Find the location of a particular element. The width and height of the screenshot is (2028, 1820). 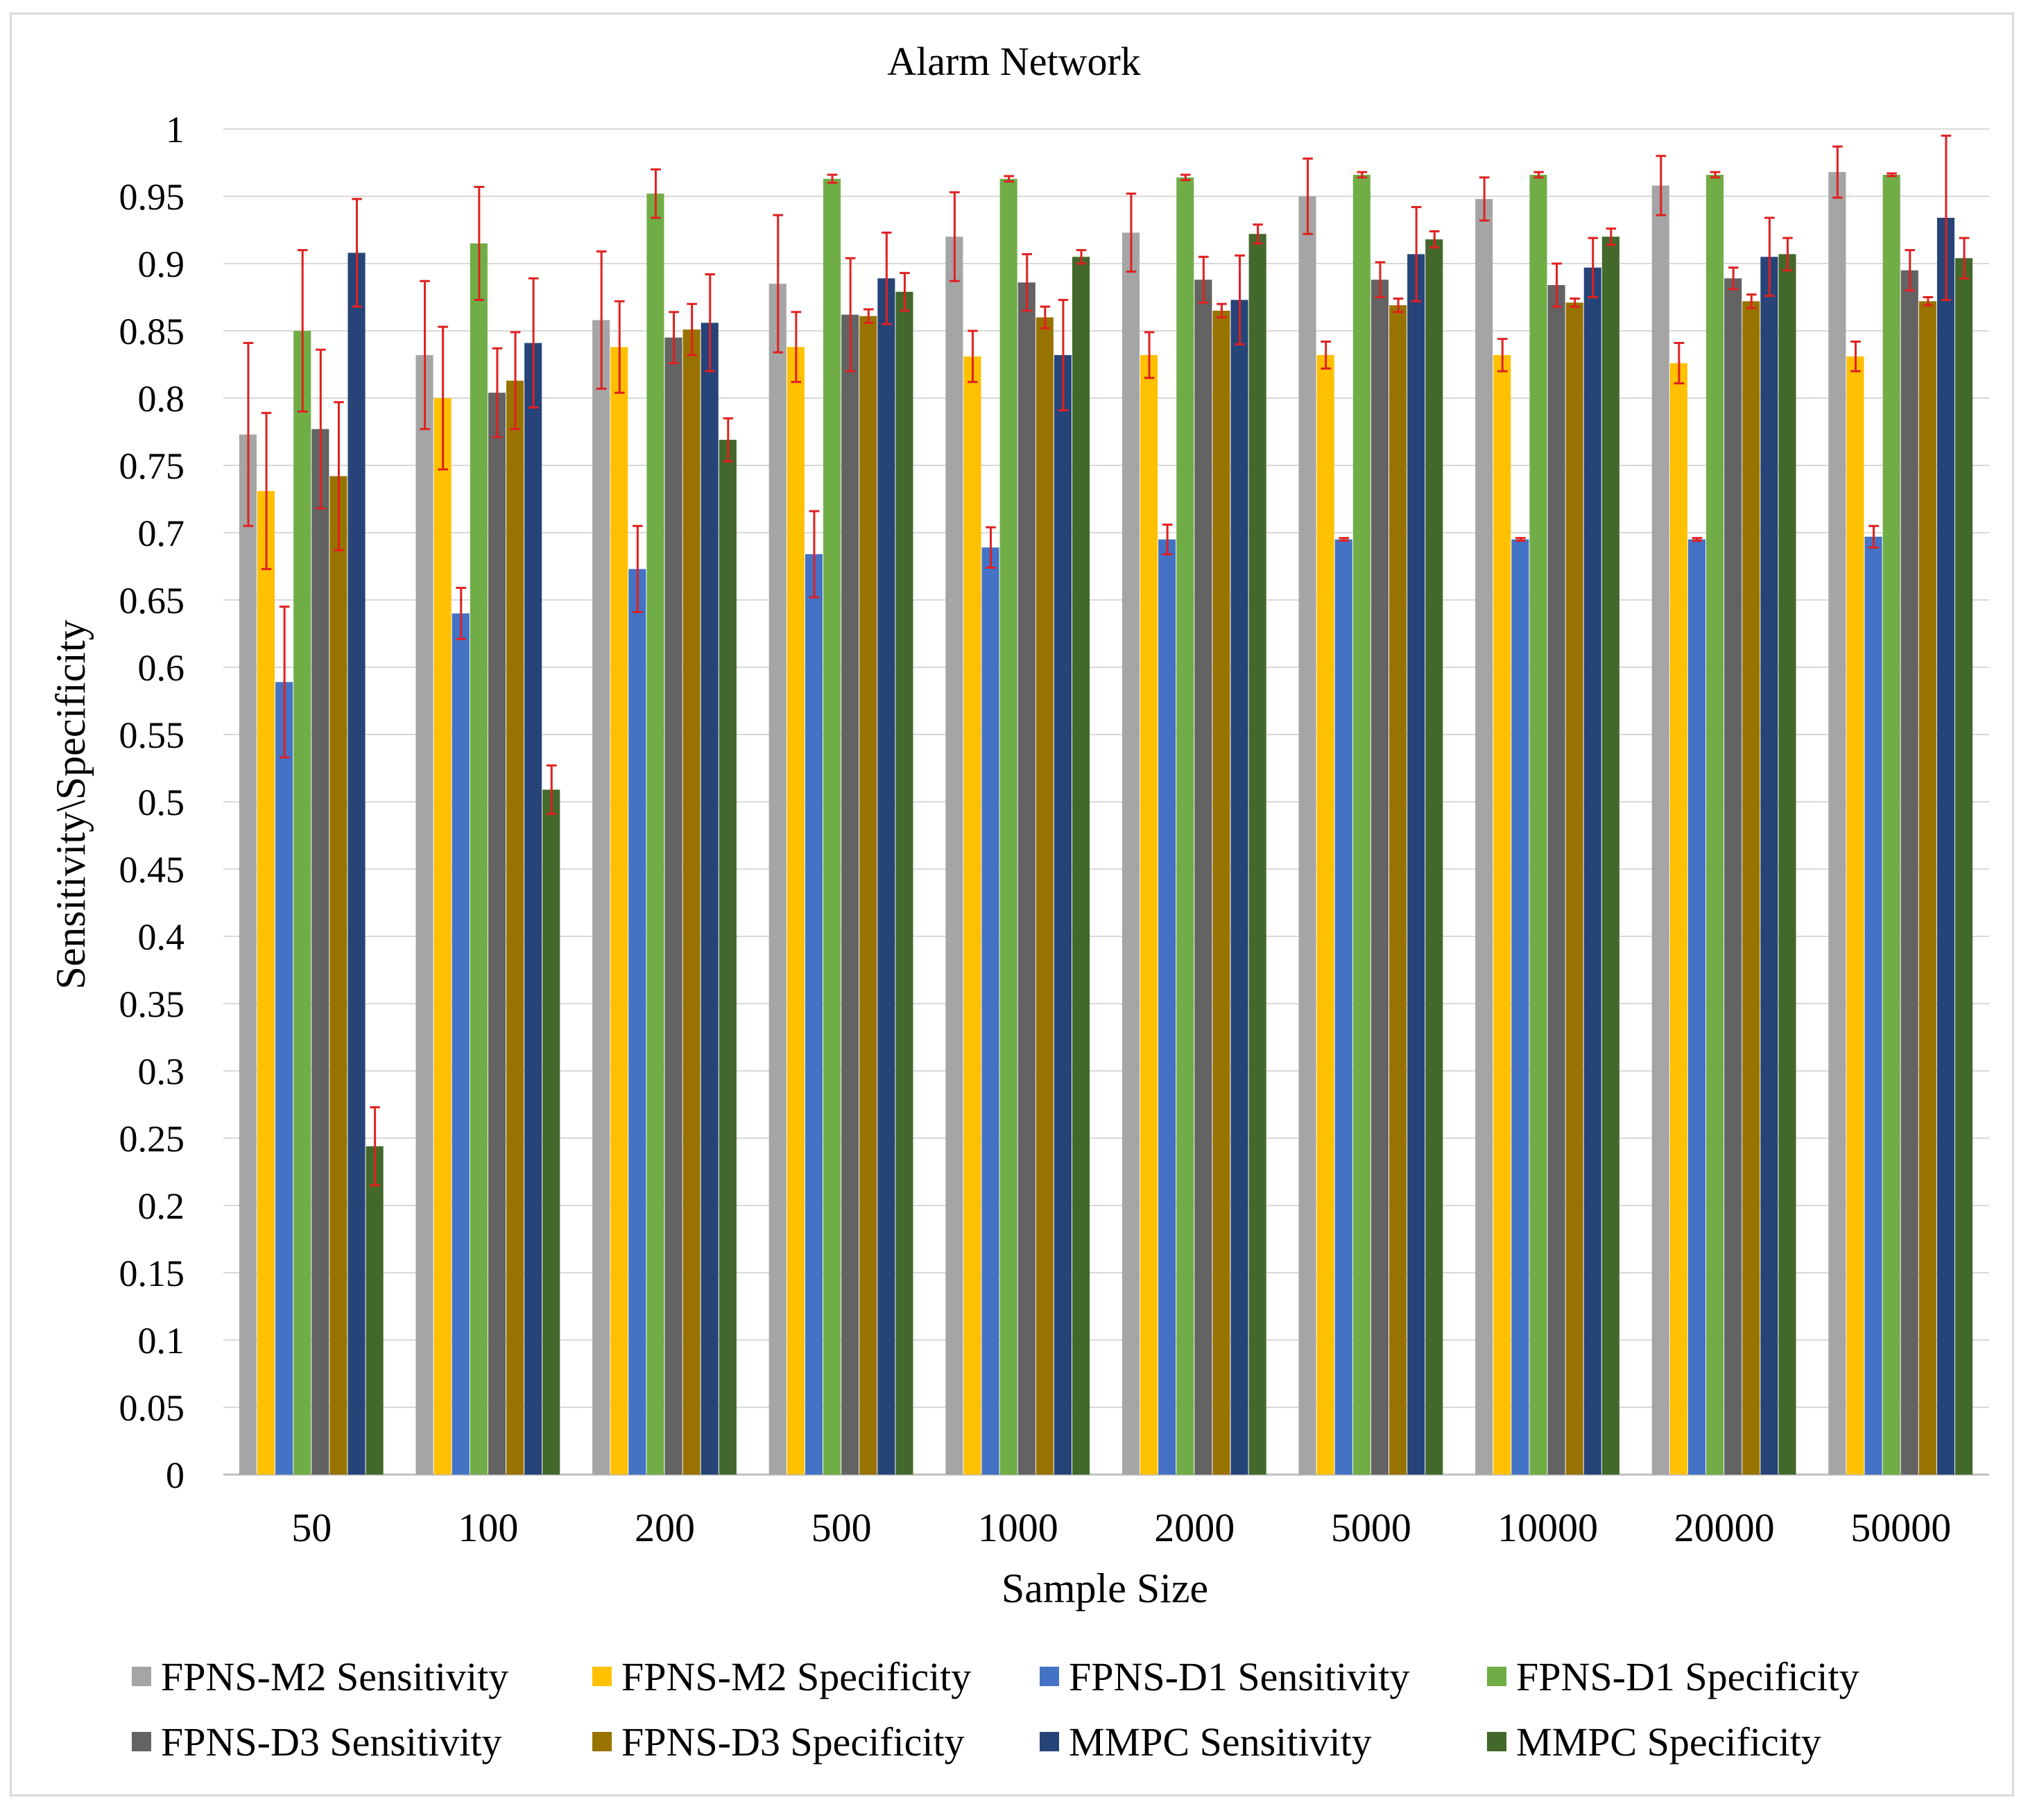

chart-title: Alarm Network is located at coordinates (1014, 61).